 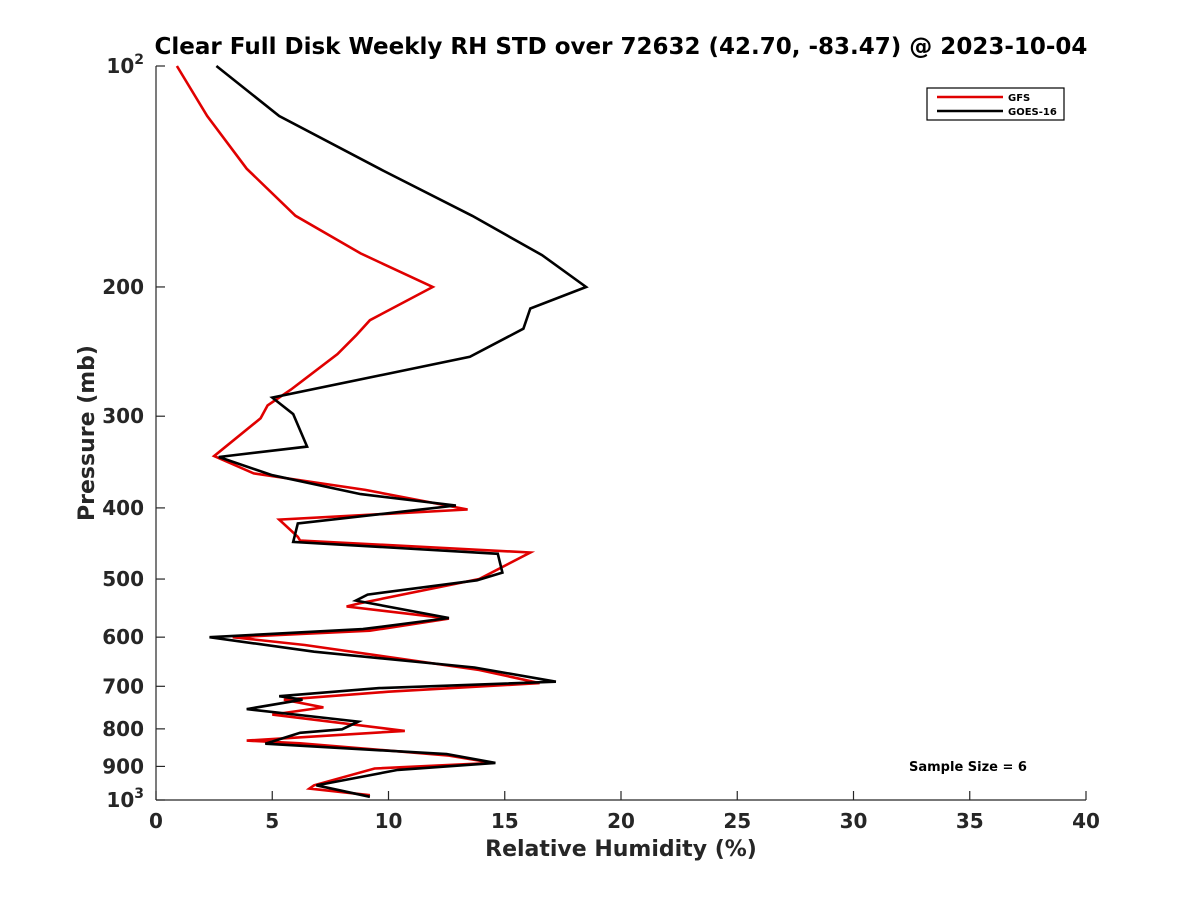 What do you see at coordinates (1019, 98) in the screenshot?
I see `legend-label: GFS` at bounding box center [1019, 98].